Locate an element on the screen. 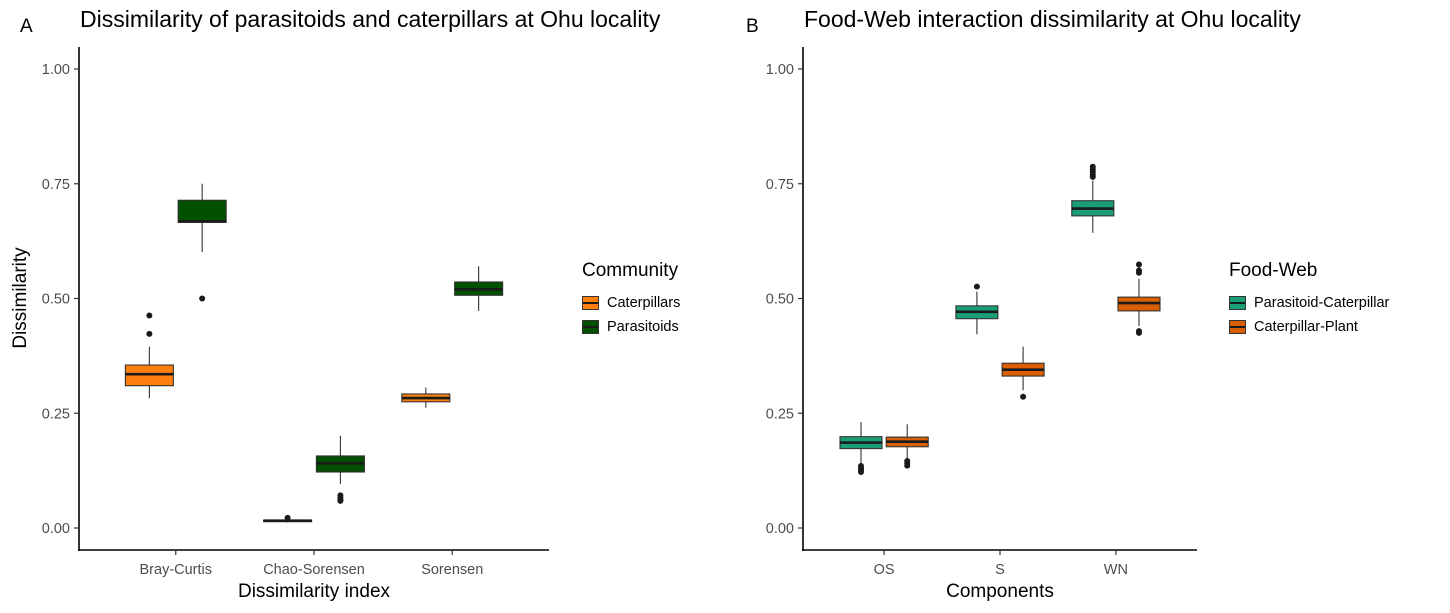  x-tick-label: OS is located at coordinates (884, 570).